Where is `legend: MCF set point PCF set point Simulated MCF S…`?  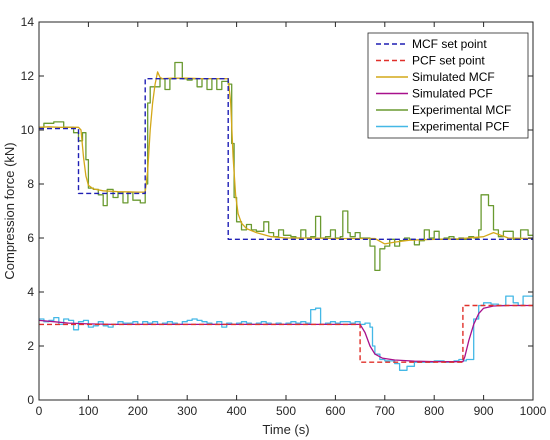
legend: MCF set point PCF set point Simulated MCF S… is located at coordinates (448, 85).